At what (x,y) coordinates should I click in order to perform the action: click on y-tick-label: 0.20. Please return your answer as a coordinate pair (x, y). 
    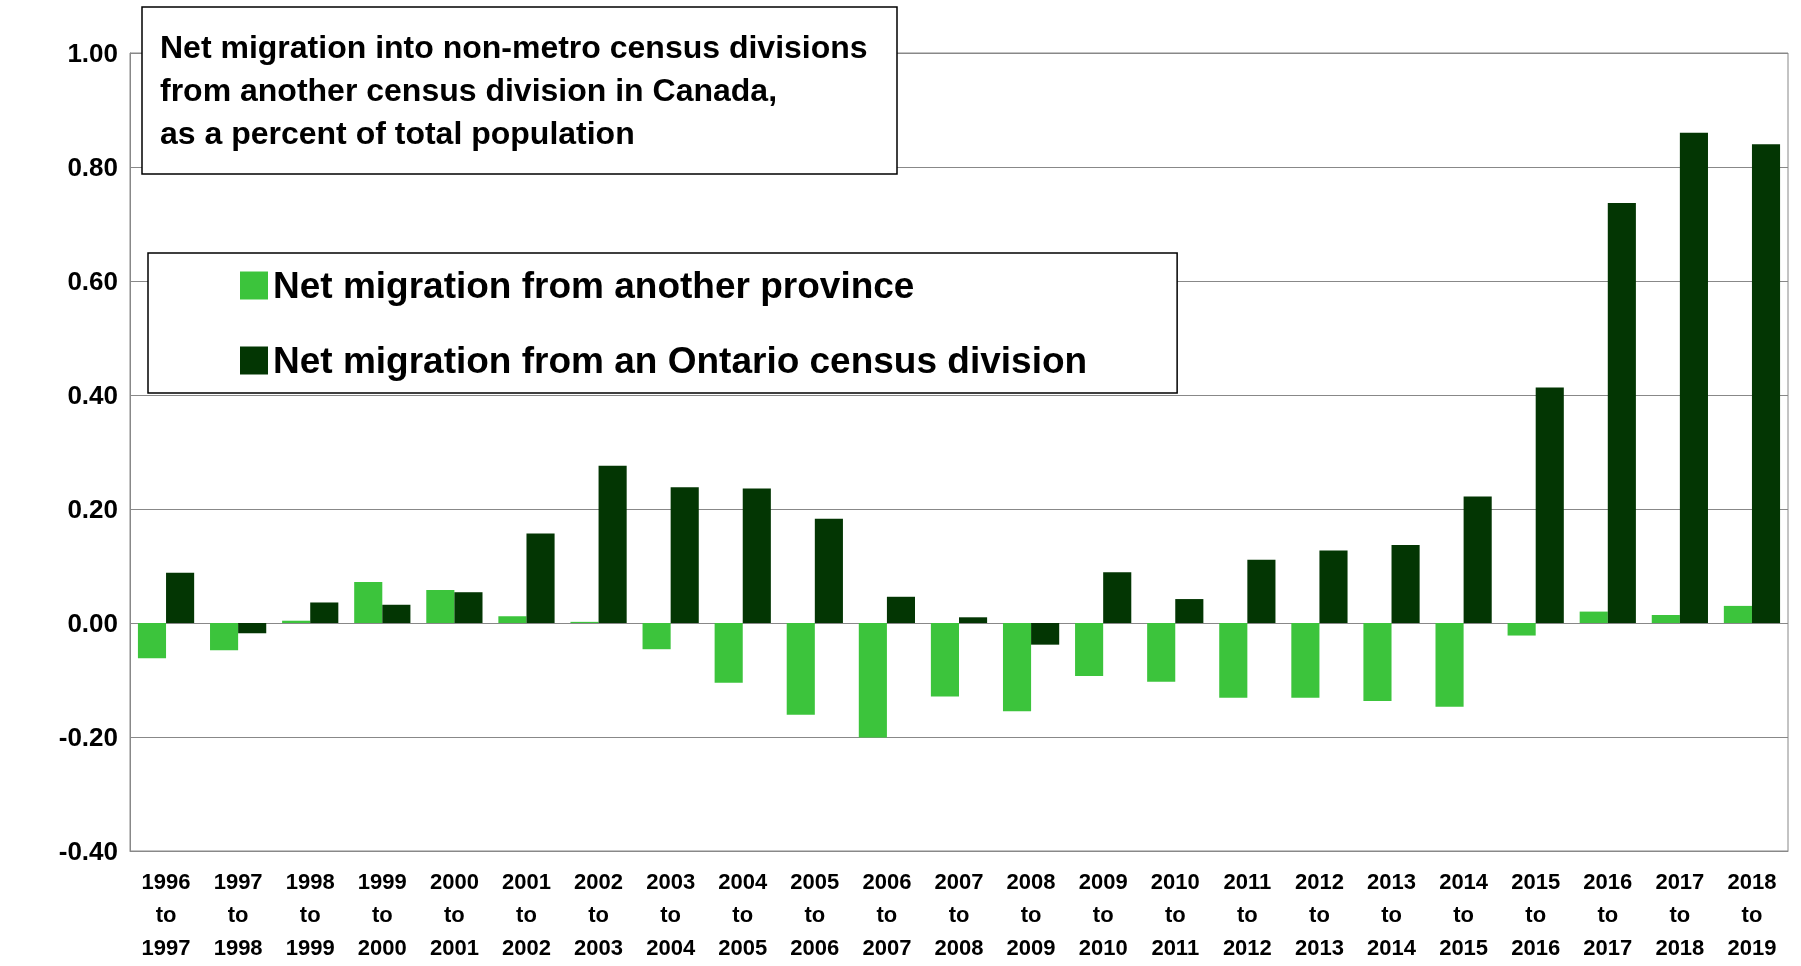
    Looking at the image, I should click on (92, 509).